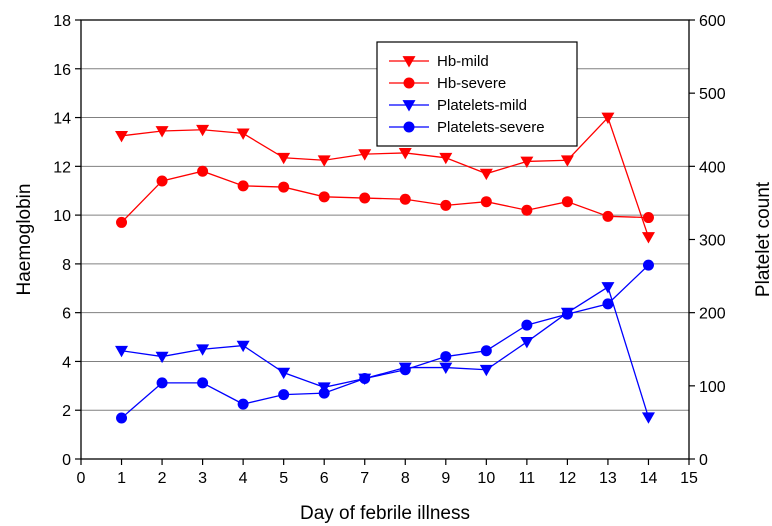  I want to click on legend-marker-hb-severe, so click(409, 83).